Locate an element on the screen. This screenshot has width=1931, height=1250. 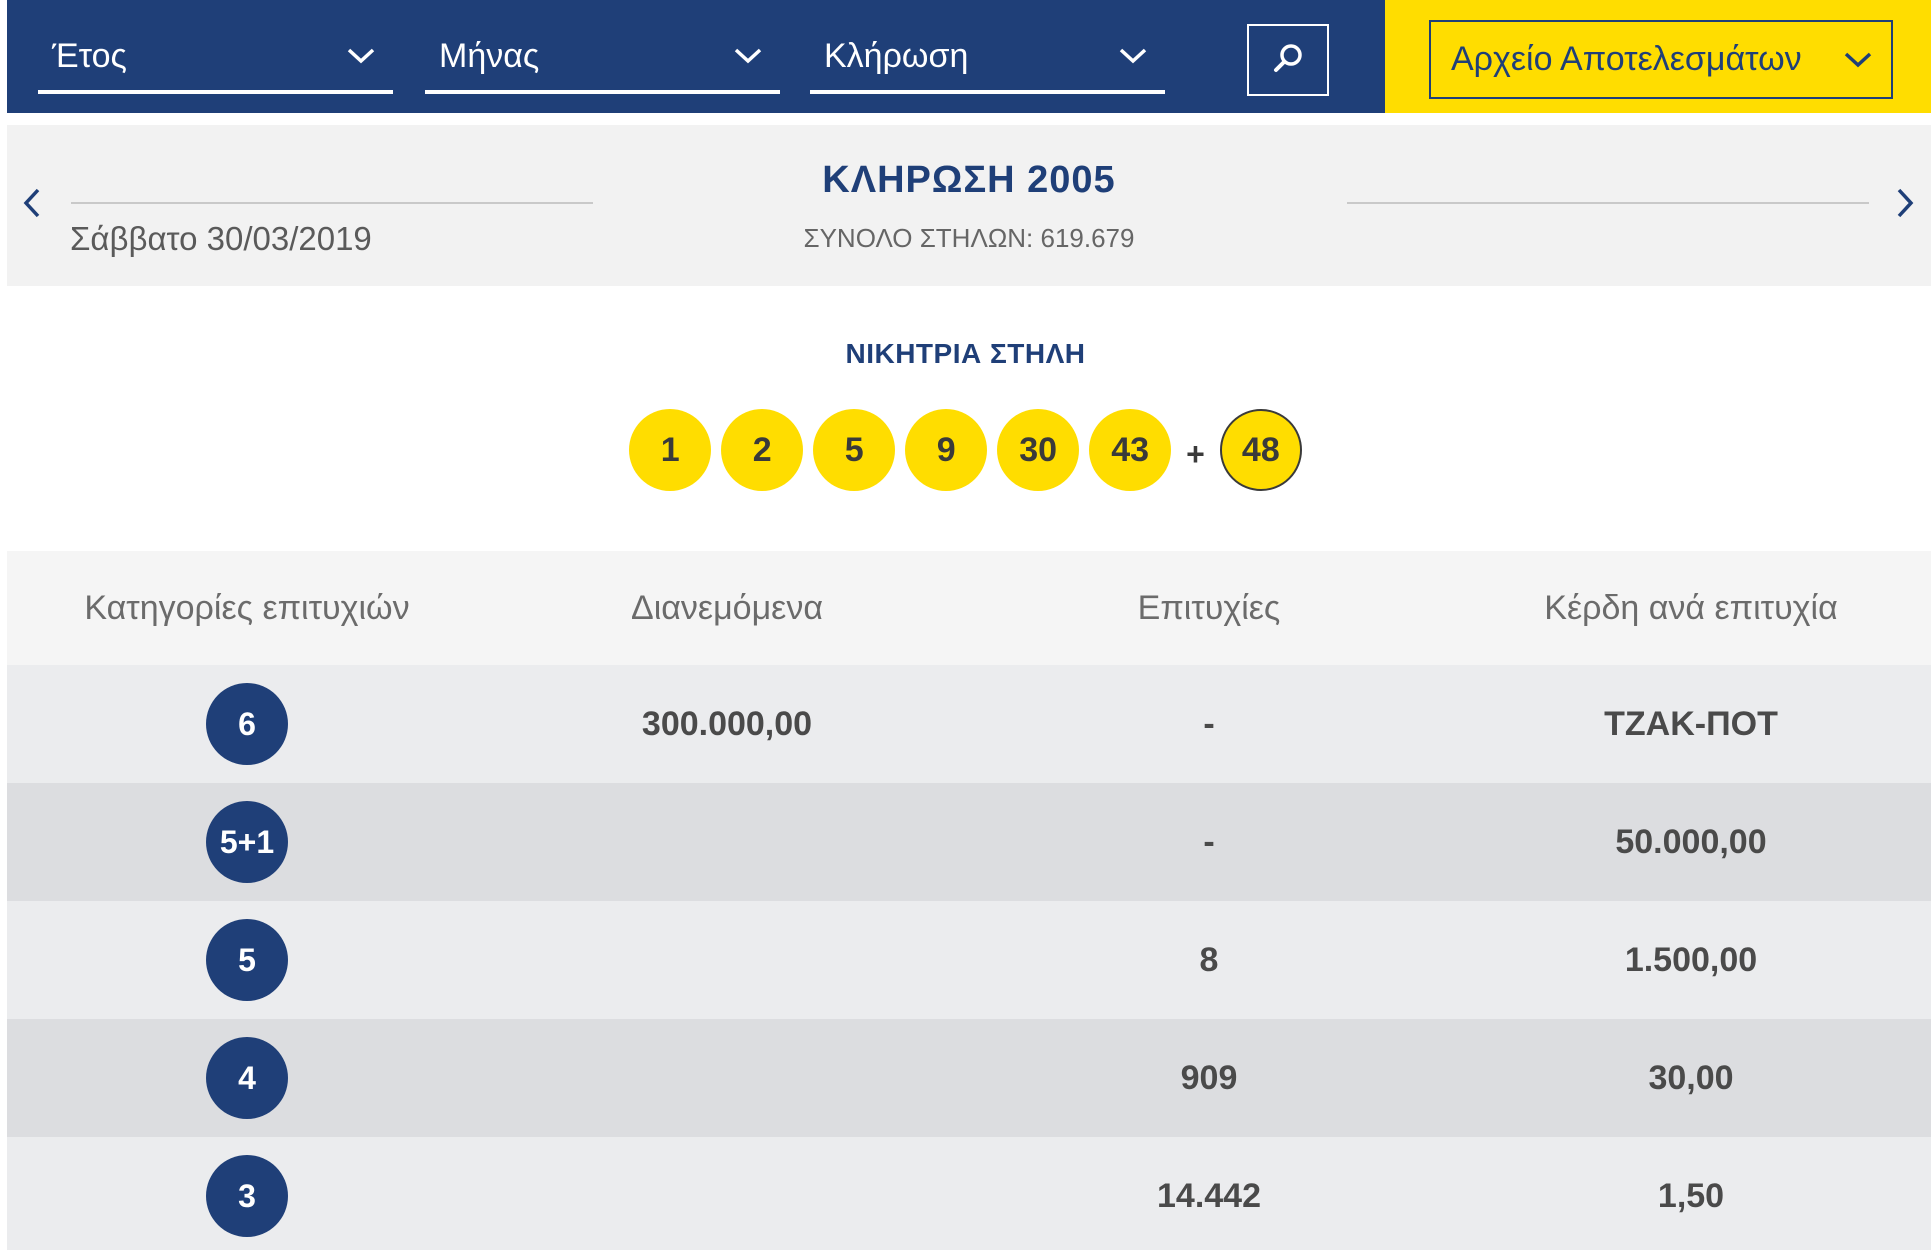
header-winners: Επιτυχίες is located at coordinates (1209, 607).